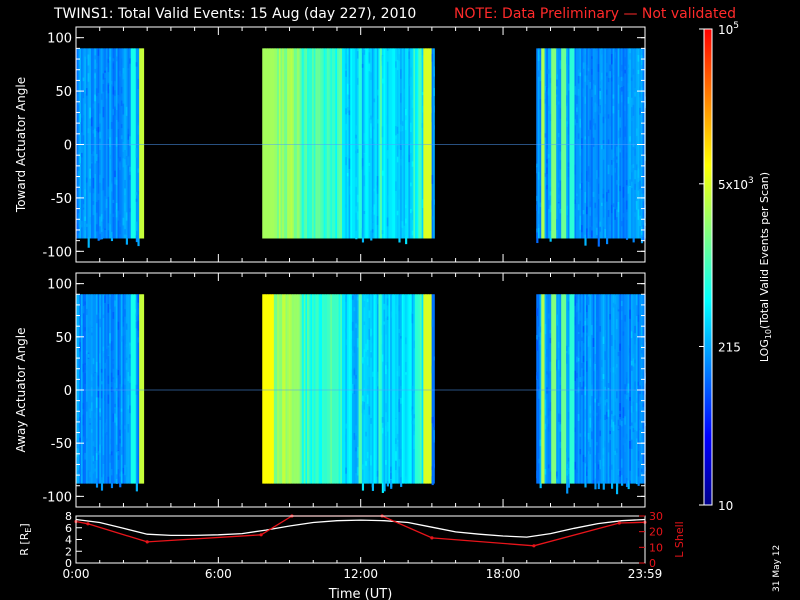 The image size is (800, 600). I want to click on y-tick-label: -50, so click(61, 199).